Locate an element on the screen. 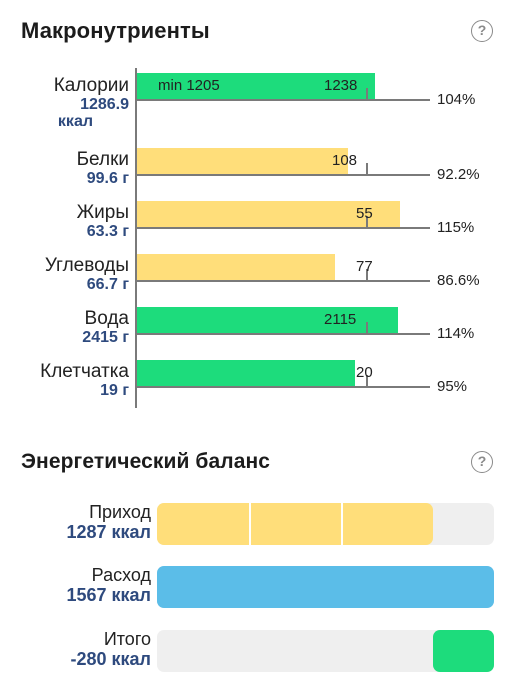 This screenshot has width=515, height=680. energy-name: Приход is located at coordinates (120, 512).